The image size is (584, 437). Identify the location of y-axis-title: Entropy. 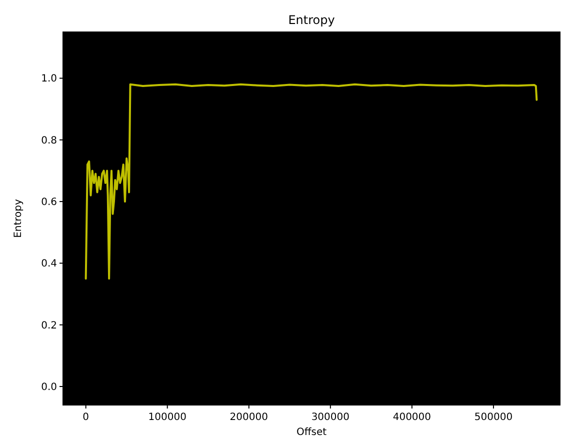
(18, 218).